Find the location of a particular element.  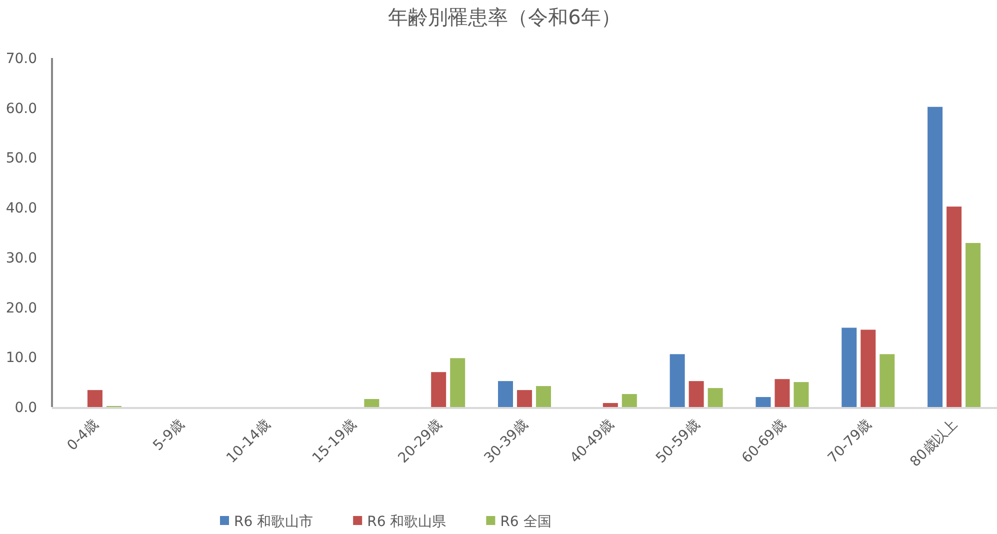

y-tick-label: 50.0 is located at coordinates (21, 158).